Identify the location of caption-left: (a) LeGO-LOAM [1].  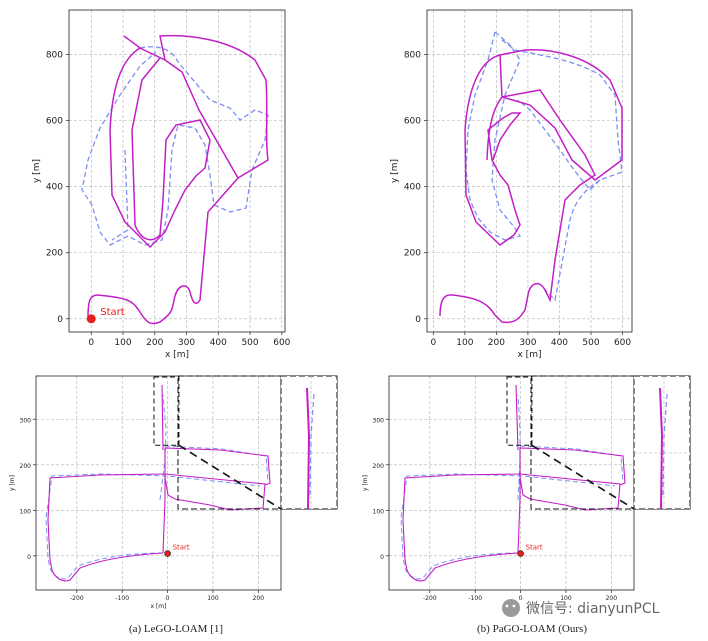
(176, 629).